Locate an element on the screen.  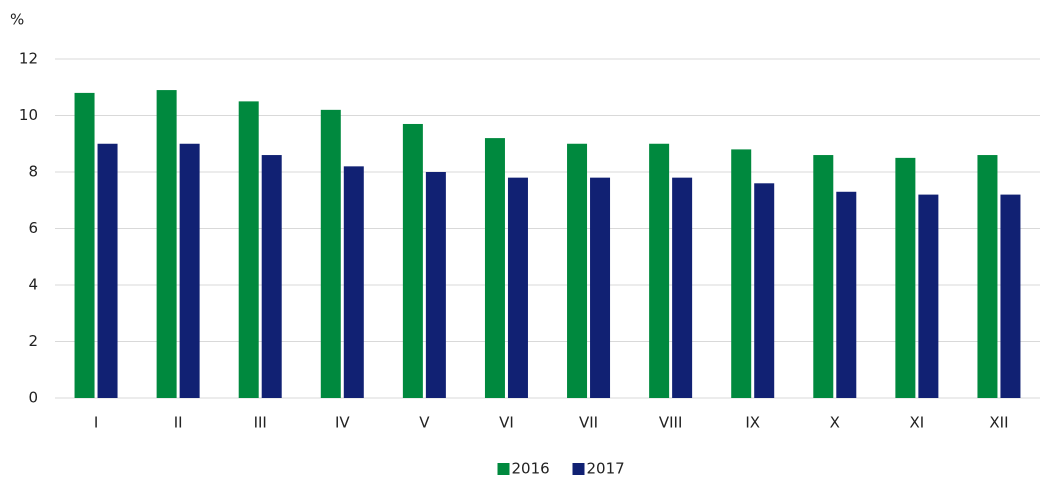
x-tick-label: XI is located at coordinates (917, 423).